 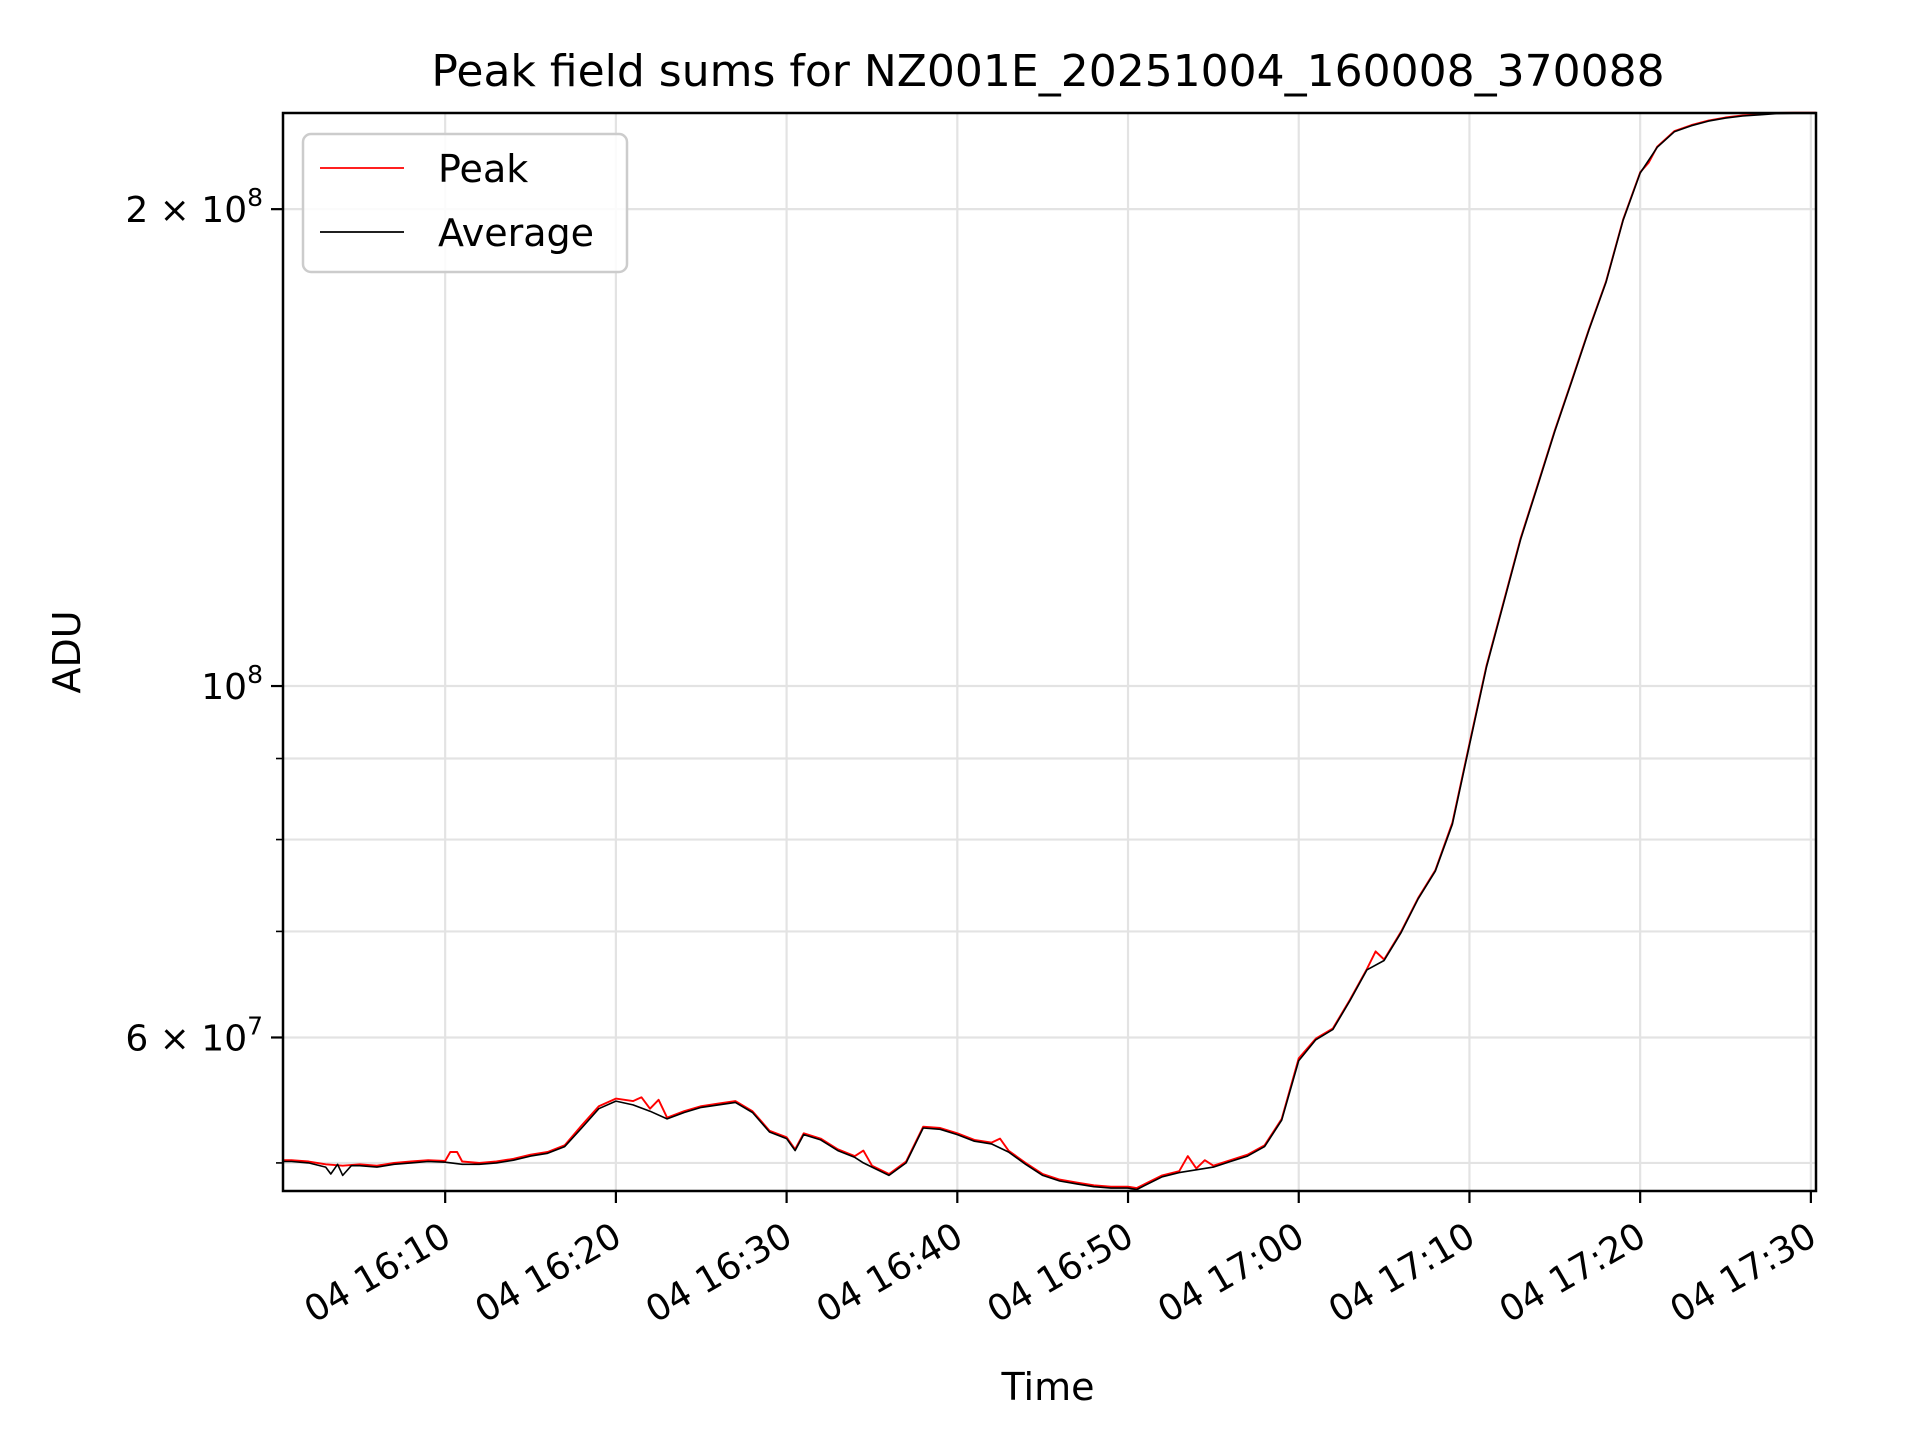 I want to click on x-tick-label: 04 17:00, so click(x=1231, y=1273).